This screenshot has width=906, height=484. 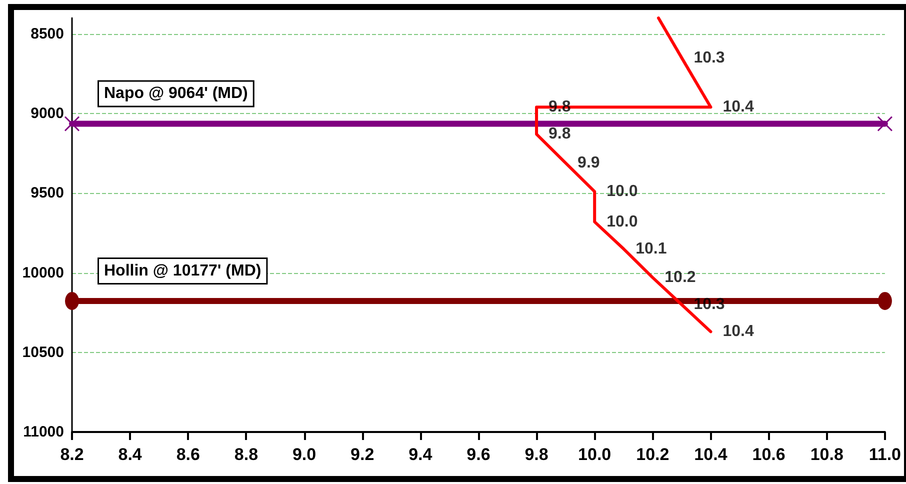 I want to click on y-tick-label: 10000, so click(x=43, y=273).